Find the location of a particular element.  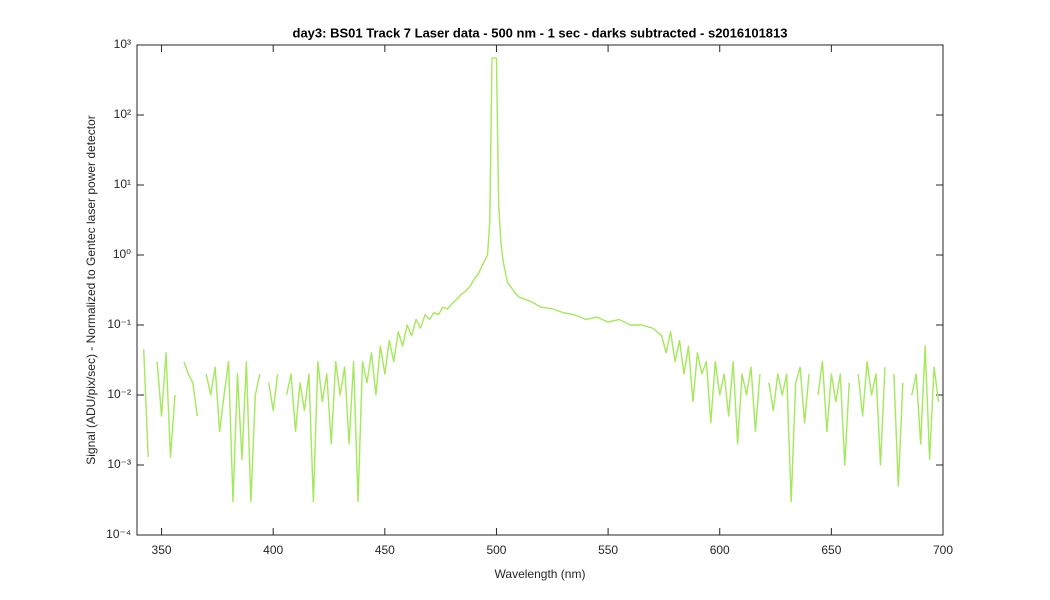

y-tick-label: 10³ is located at coordinates (122, 44).